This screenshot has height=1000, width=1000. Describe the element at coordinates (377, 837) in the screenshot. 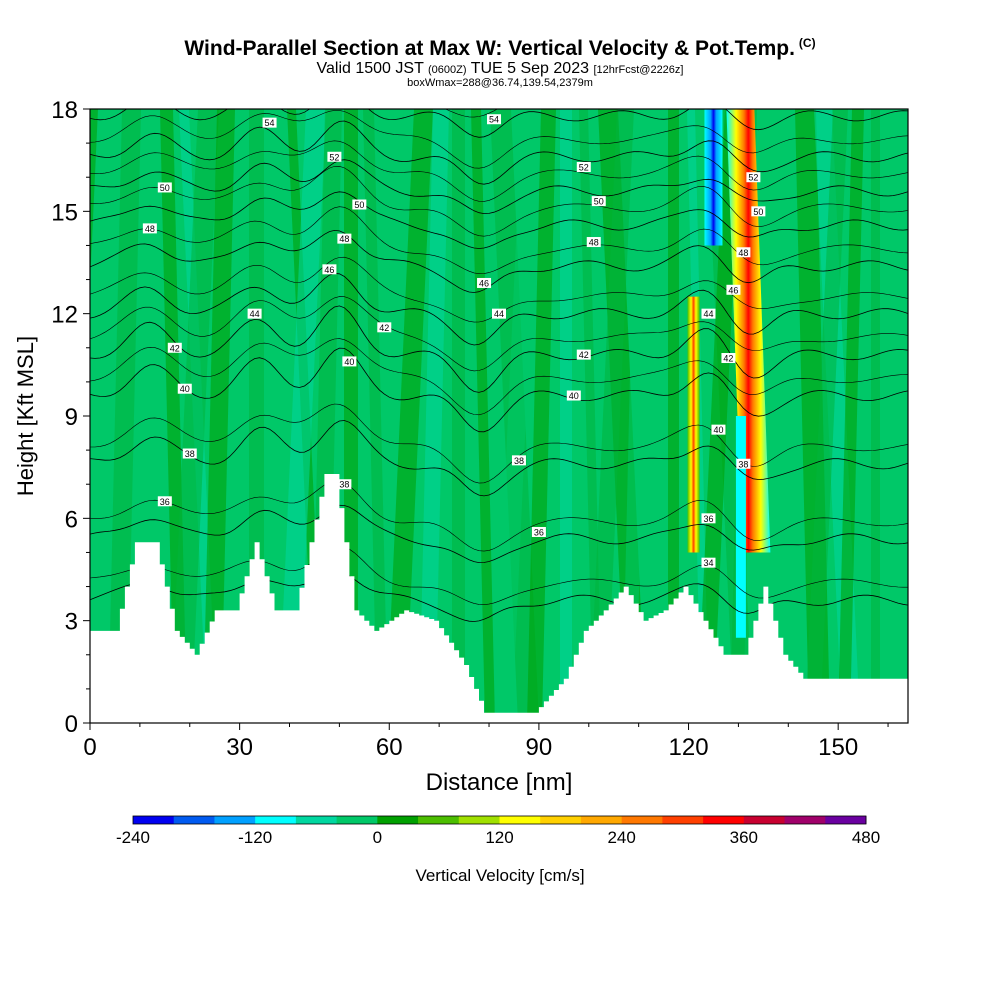

I see `colorbar-tick-label: 0` at that location.